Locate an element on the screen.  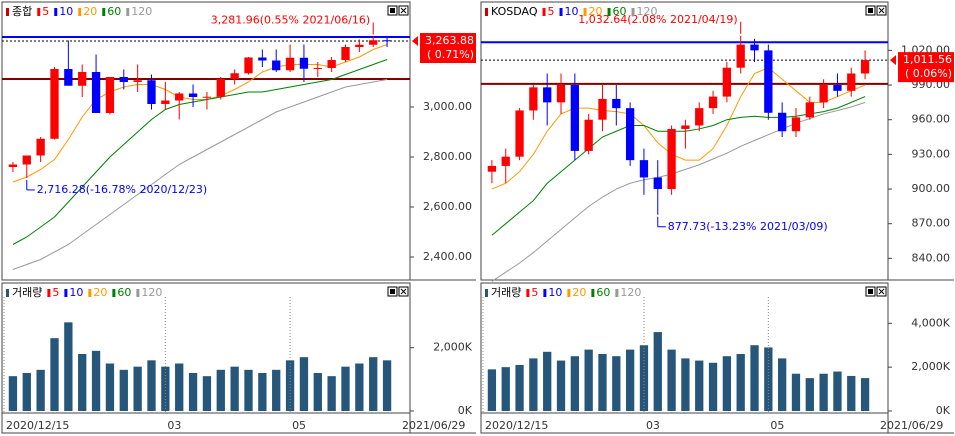
last-price-label: 3,263.88 is located at coordinates (449, 40).